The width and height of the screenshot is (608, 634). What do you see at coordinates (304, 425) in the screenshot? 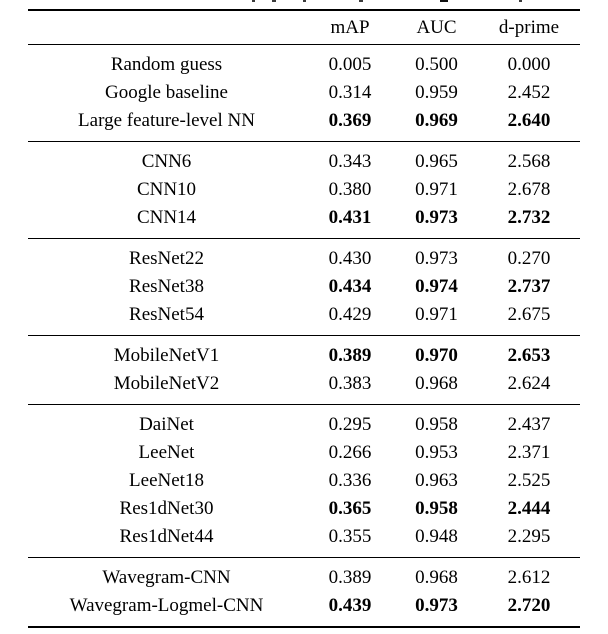
I see `table-row: DaiNet 0.295 0.958 2.437` at bounding box center [304, 425].